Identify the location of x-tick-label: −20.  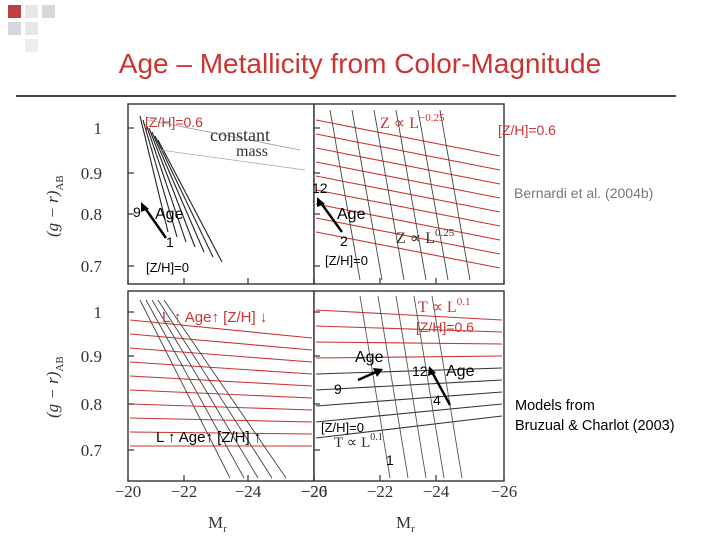
(314, 491).